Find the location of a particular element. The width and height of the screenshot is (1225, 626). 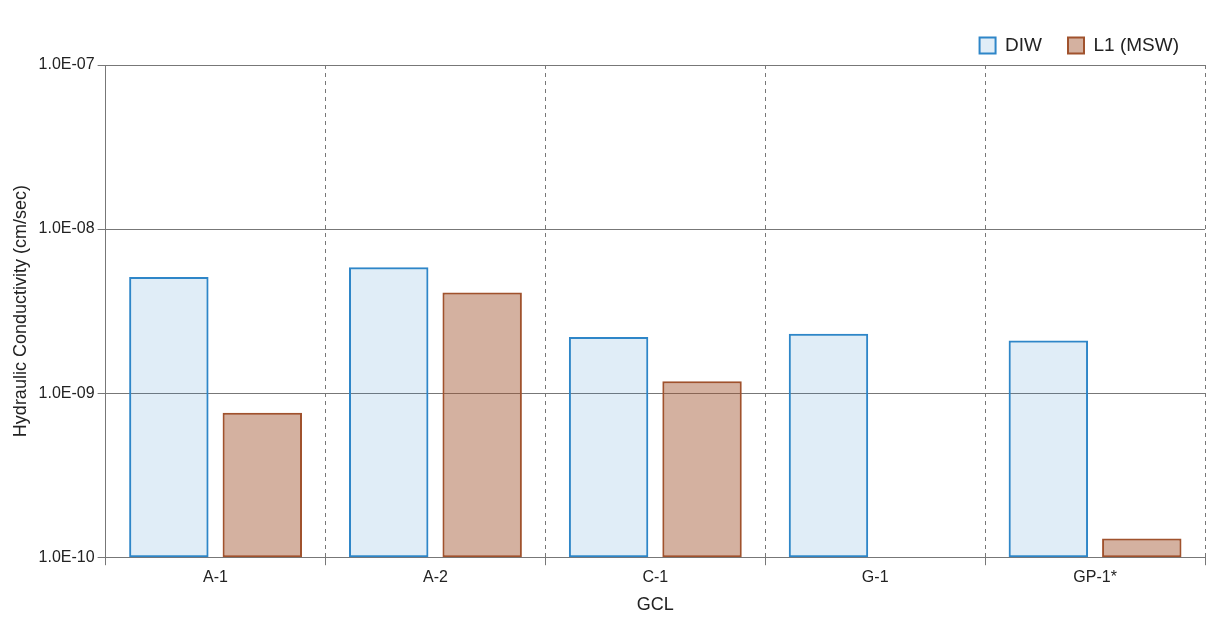

y-tick-label: 1.0E-07 is located at coordinates (66, 64).